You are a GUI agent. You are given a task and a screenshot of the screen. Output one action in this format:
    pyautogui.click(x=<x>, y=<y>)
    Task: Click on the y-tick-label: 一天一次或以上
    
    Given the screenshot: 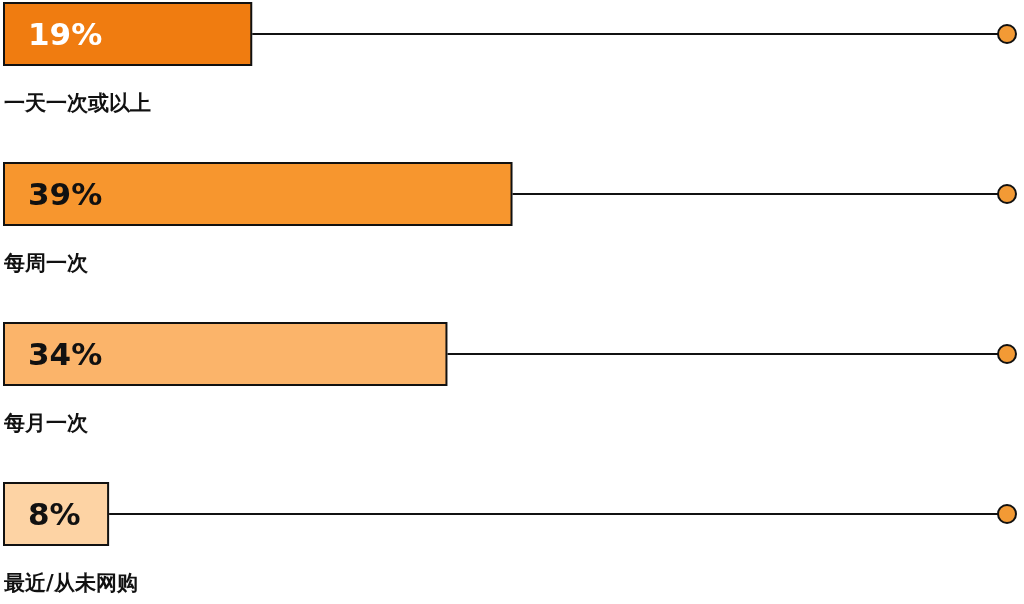 What is the action you would take?
    pyautogui.click(x=77, y=103)
    